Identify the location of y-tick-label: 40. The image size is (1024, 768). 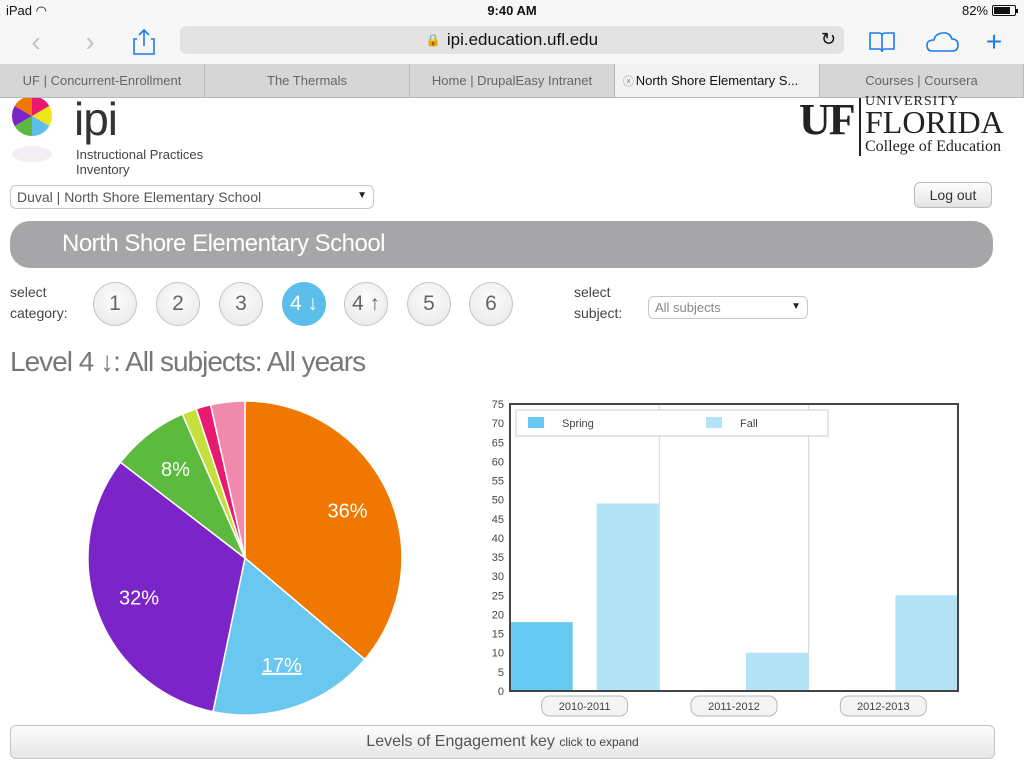
(498, 539).